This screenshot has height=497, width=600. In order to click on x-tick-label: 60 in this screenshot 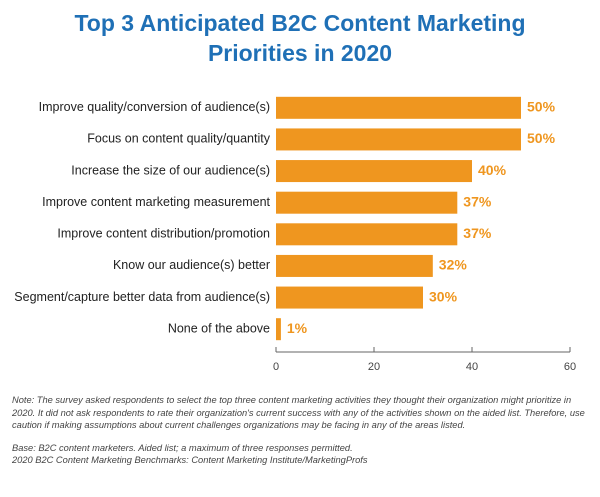, I will do `click(570, 367)`.